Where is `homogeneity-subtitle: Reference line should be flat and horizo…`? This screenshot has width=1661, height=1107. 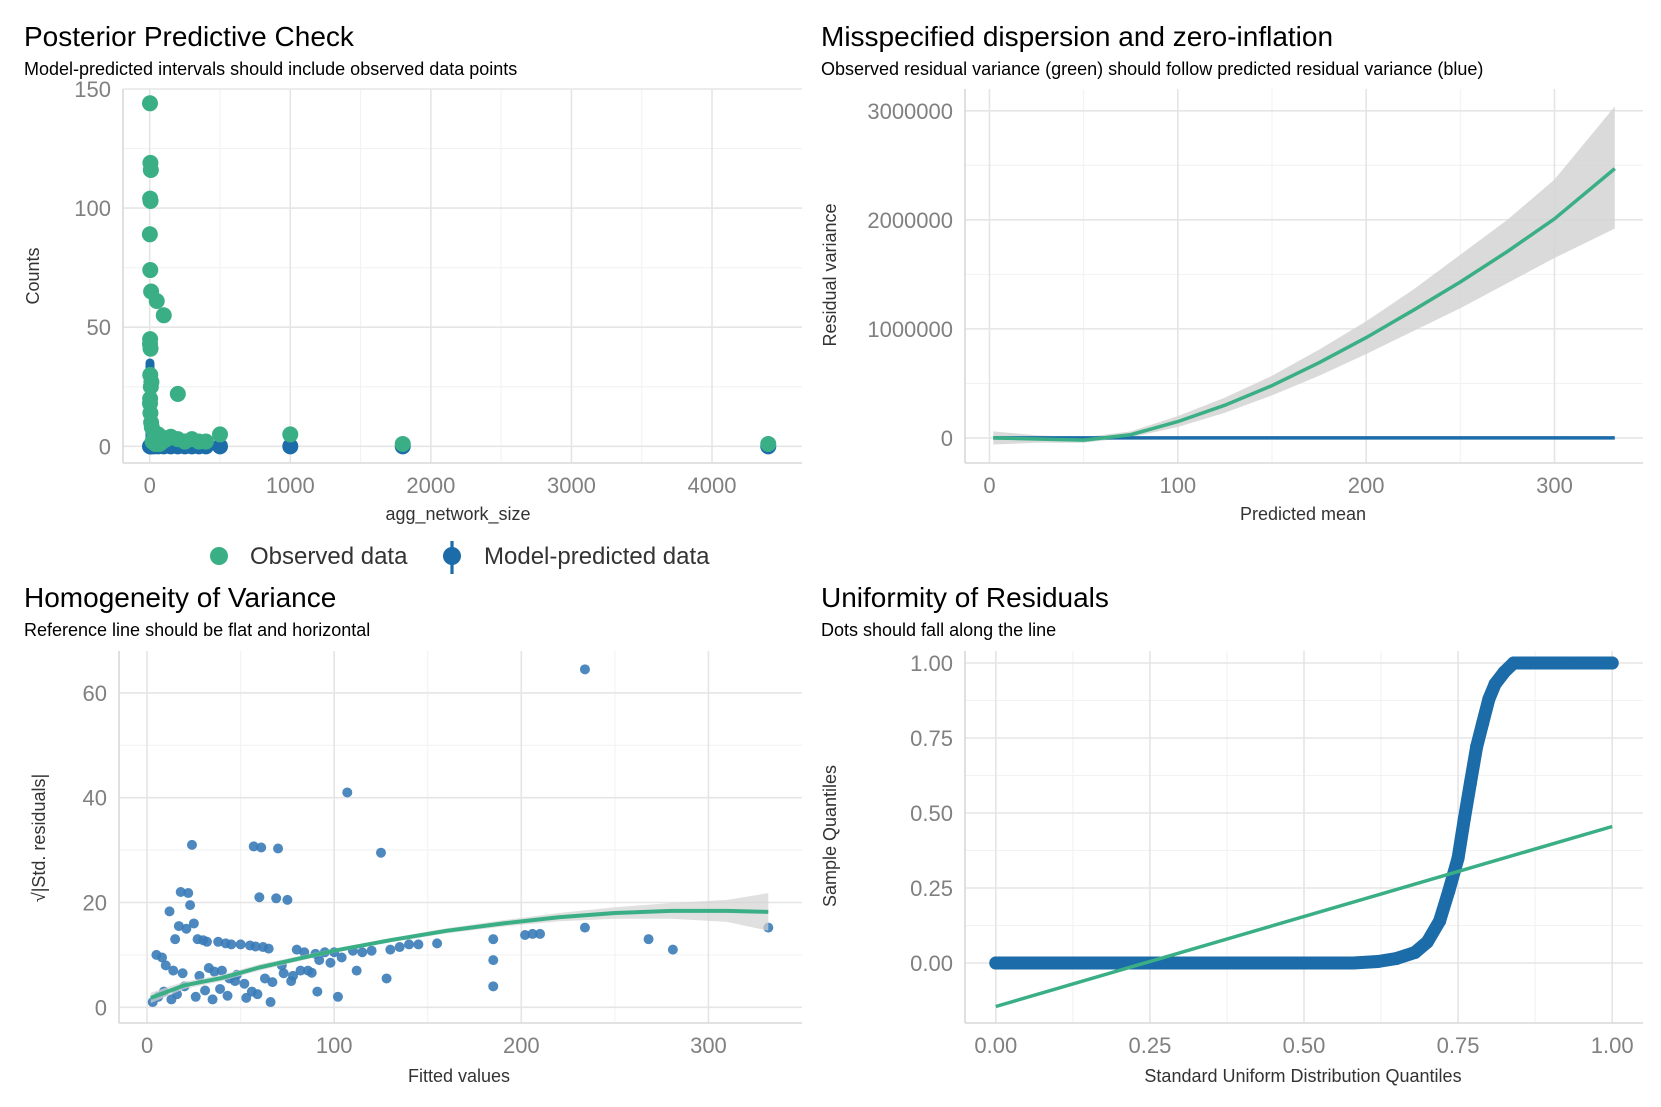
homogeneity-subtitle: Reference line should be flat and horizo… is located at coordinates (197, 630).